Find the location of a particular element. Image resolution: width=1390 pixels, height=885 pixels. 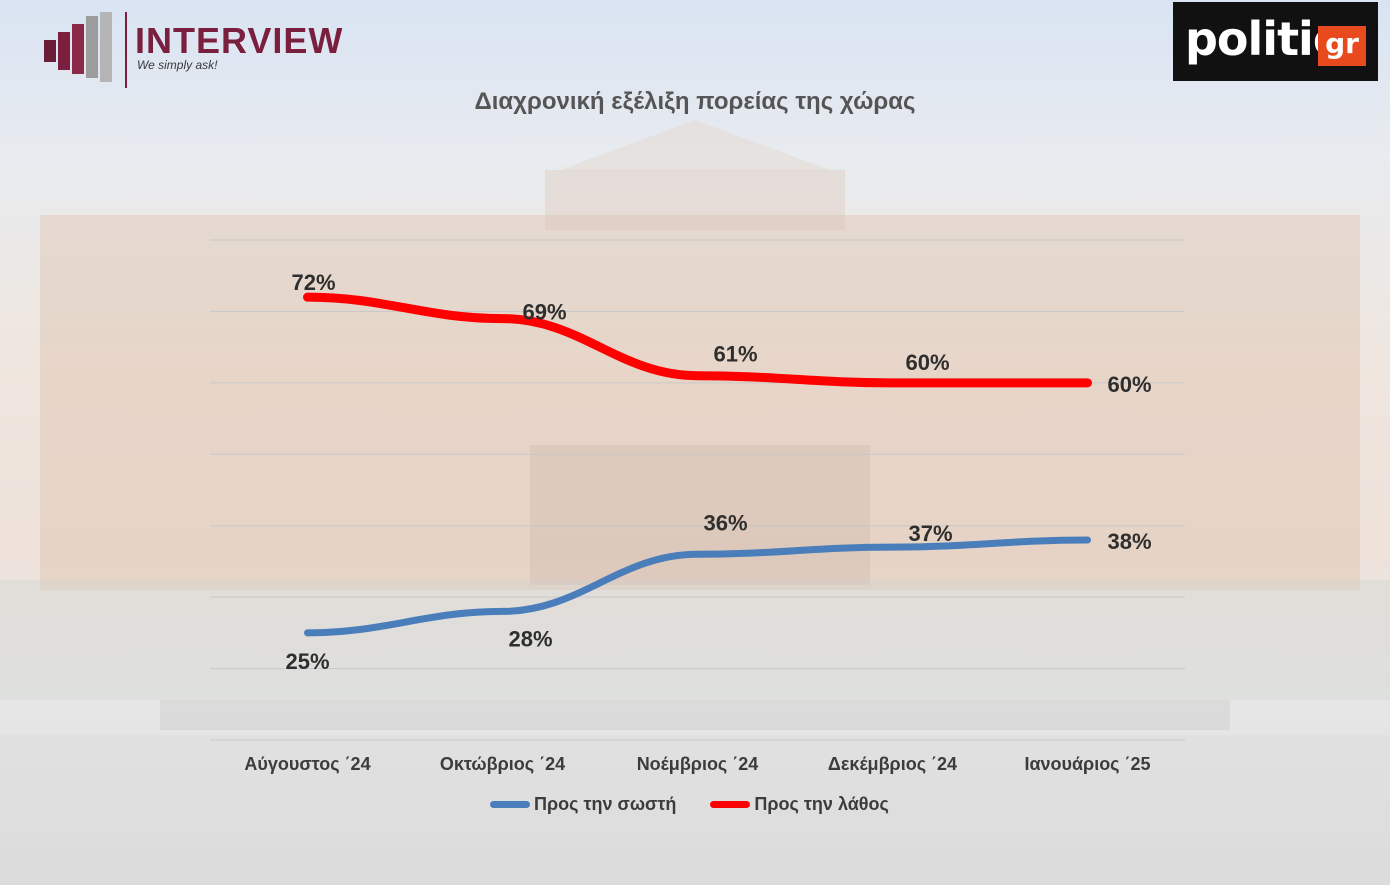

x-tick-label: Οκτώβριος ΄24 is located at coordinates (502, 764).